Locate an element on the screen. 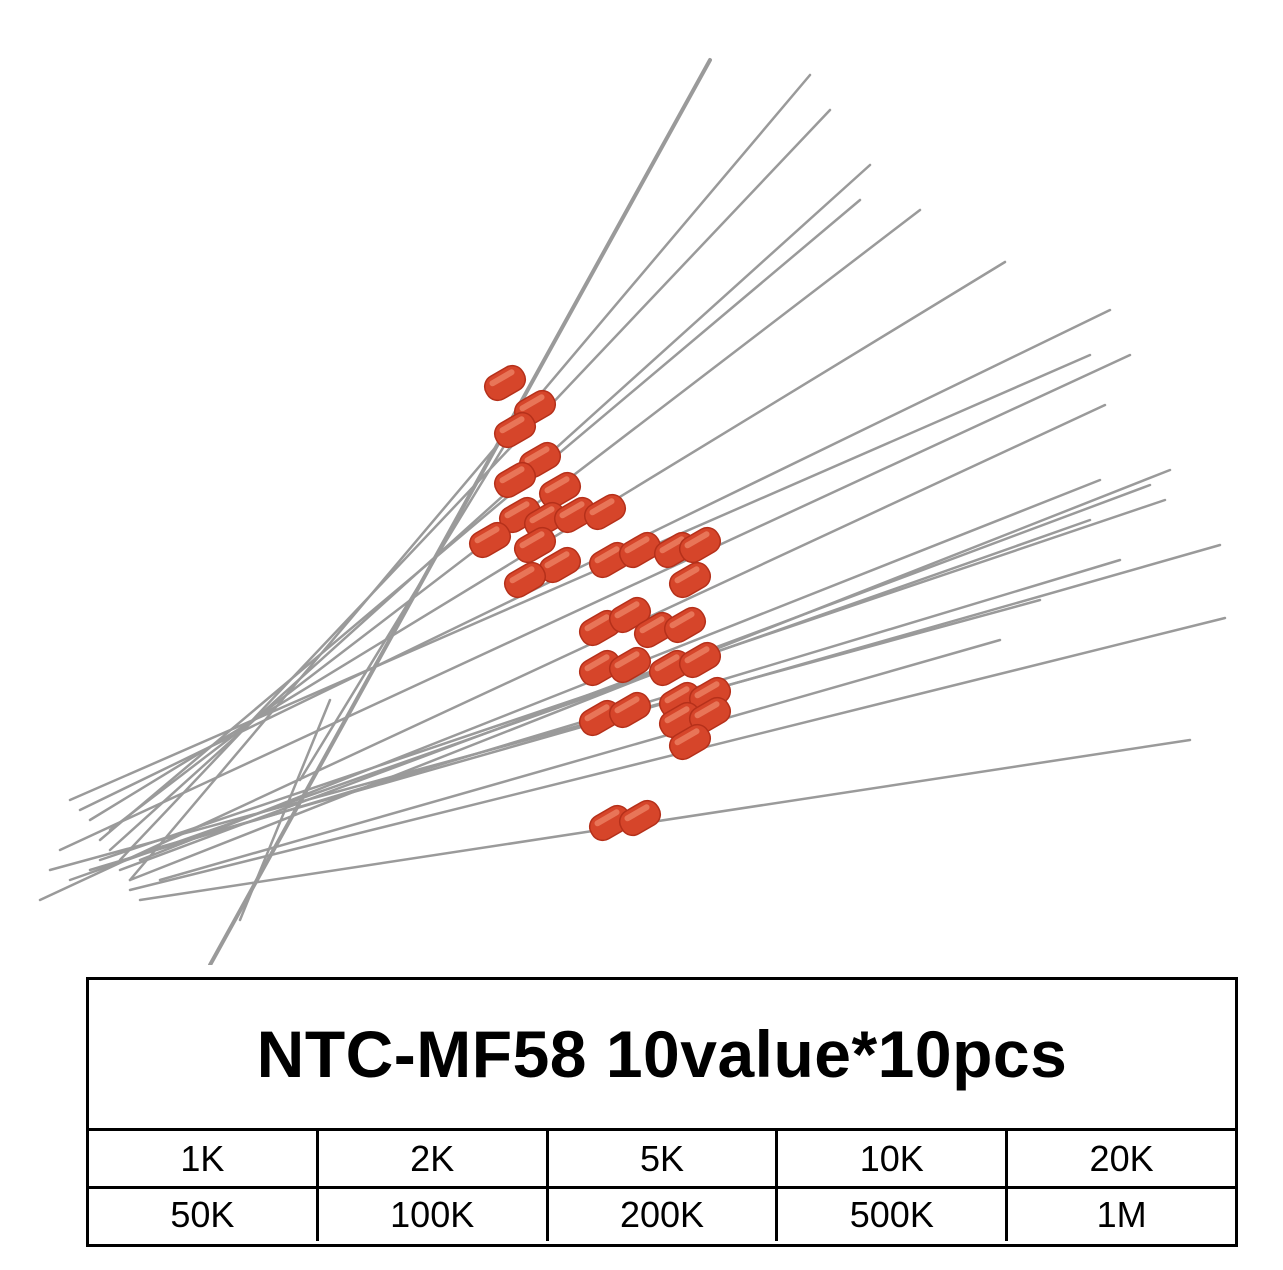 The width and height of the screenshot is (1283, 1270). thermistor-bodies is located at coordinates (600, 603).